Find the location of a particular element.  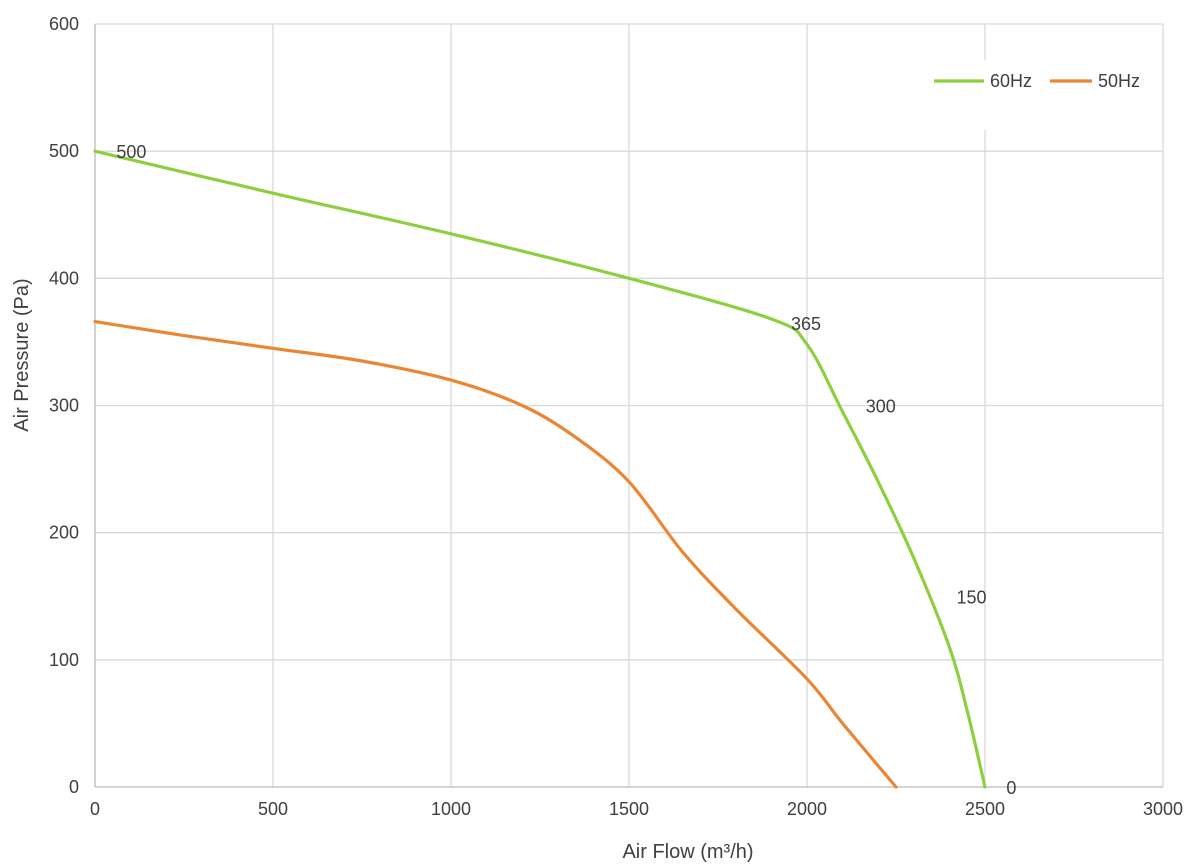

x-tick-label: 1000 is located at coordinates (451, 809).